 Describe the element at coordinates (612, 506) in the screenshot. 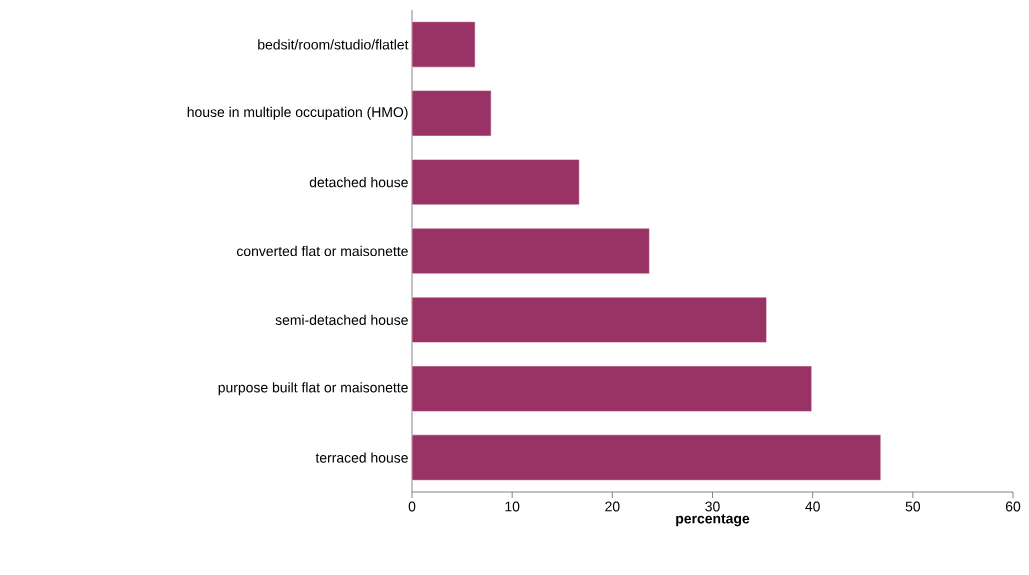

I see `x-tick-label: 20` at that location.